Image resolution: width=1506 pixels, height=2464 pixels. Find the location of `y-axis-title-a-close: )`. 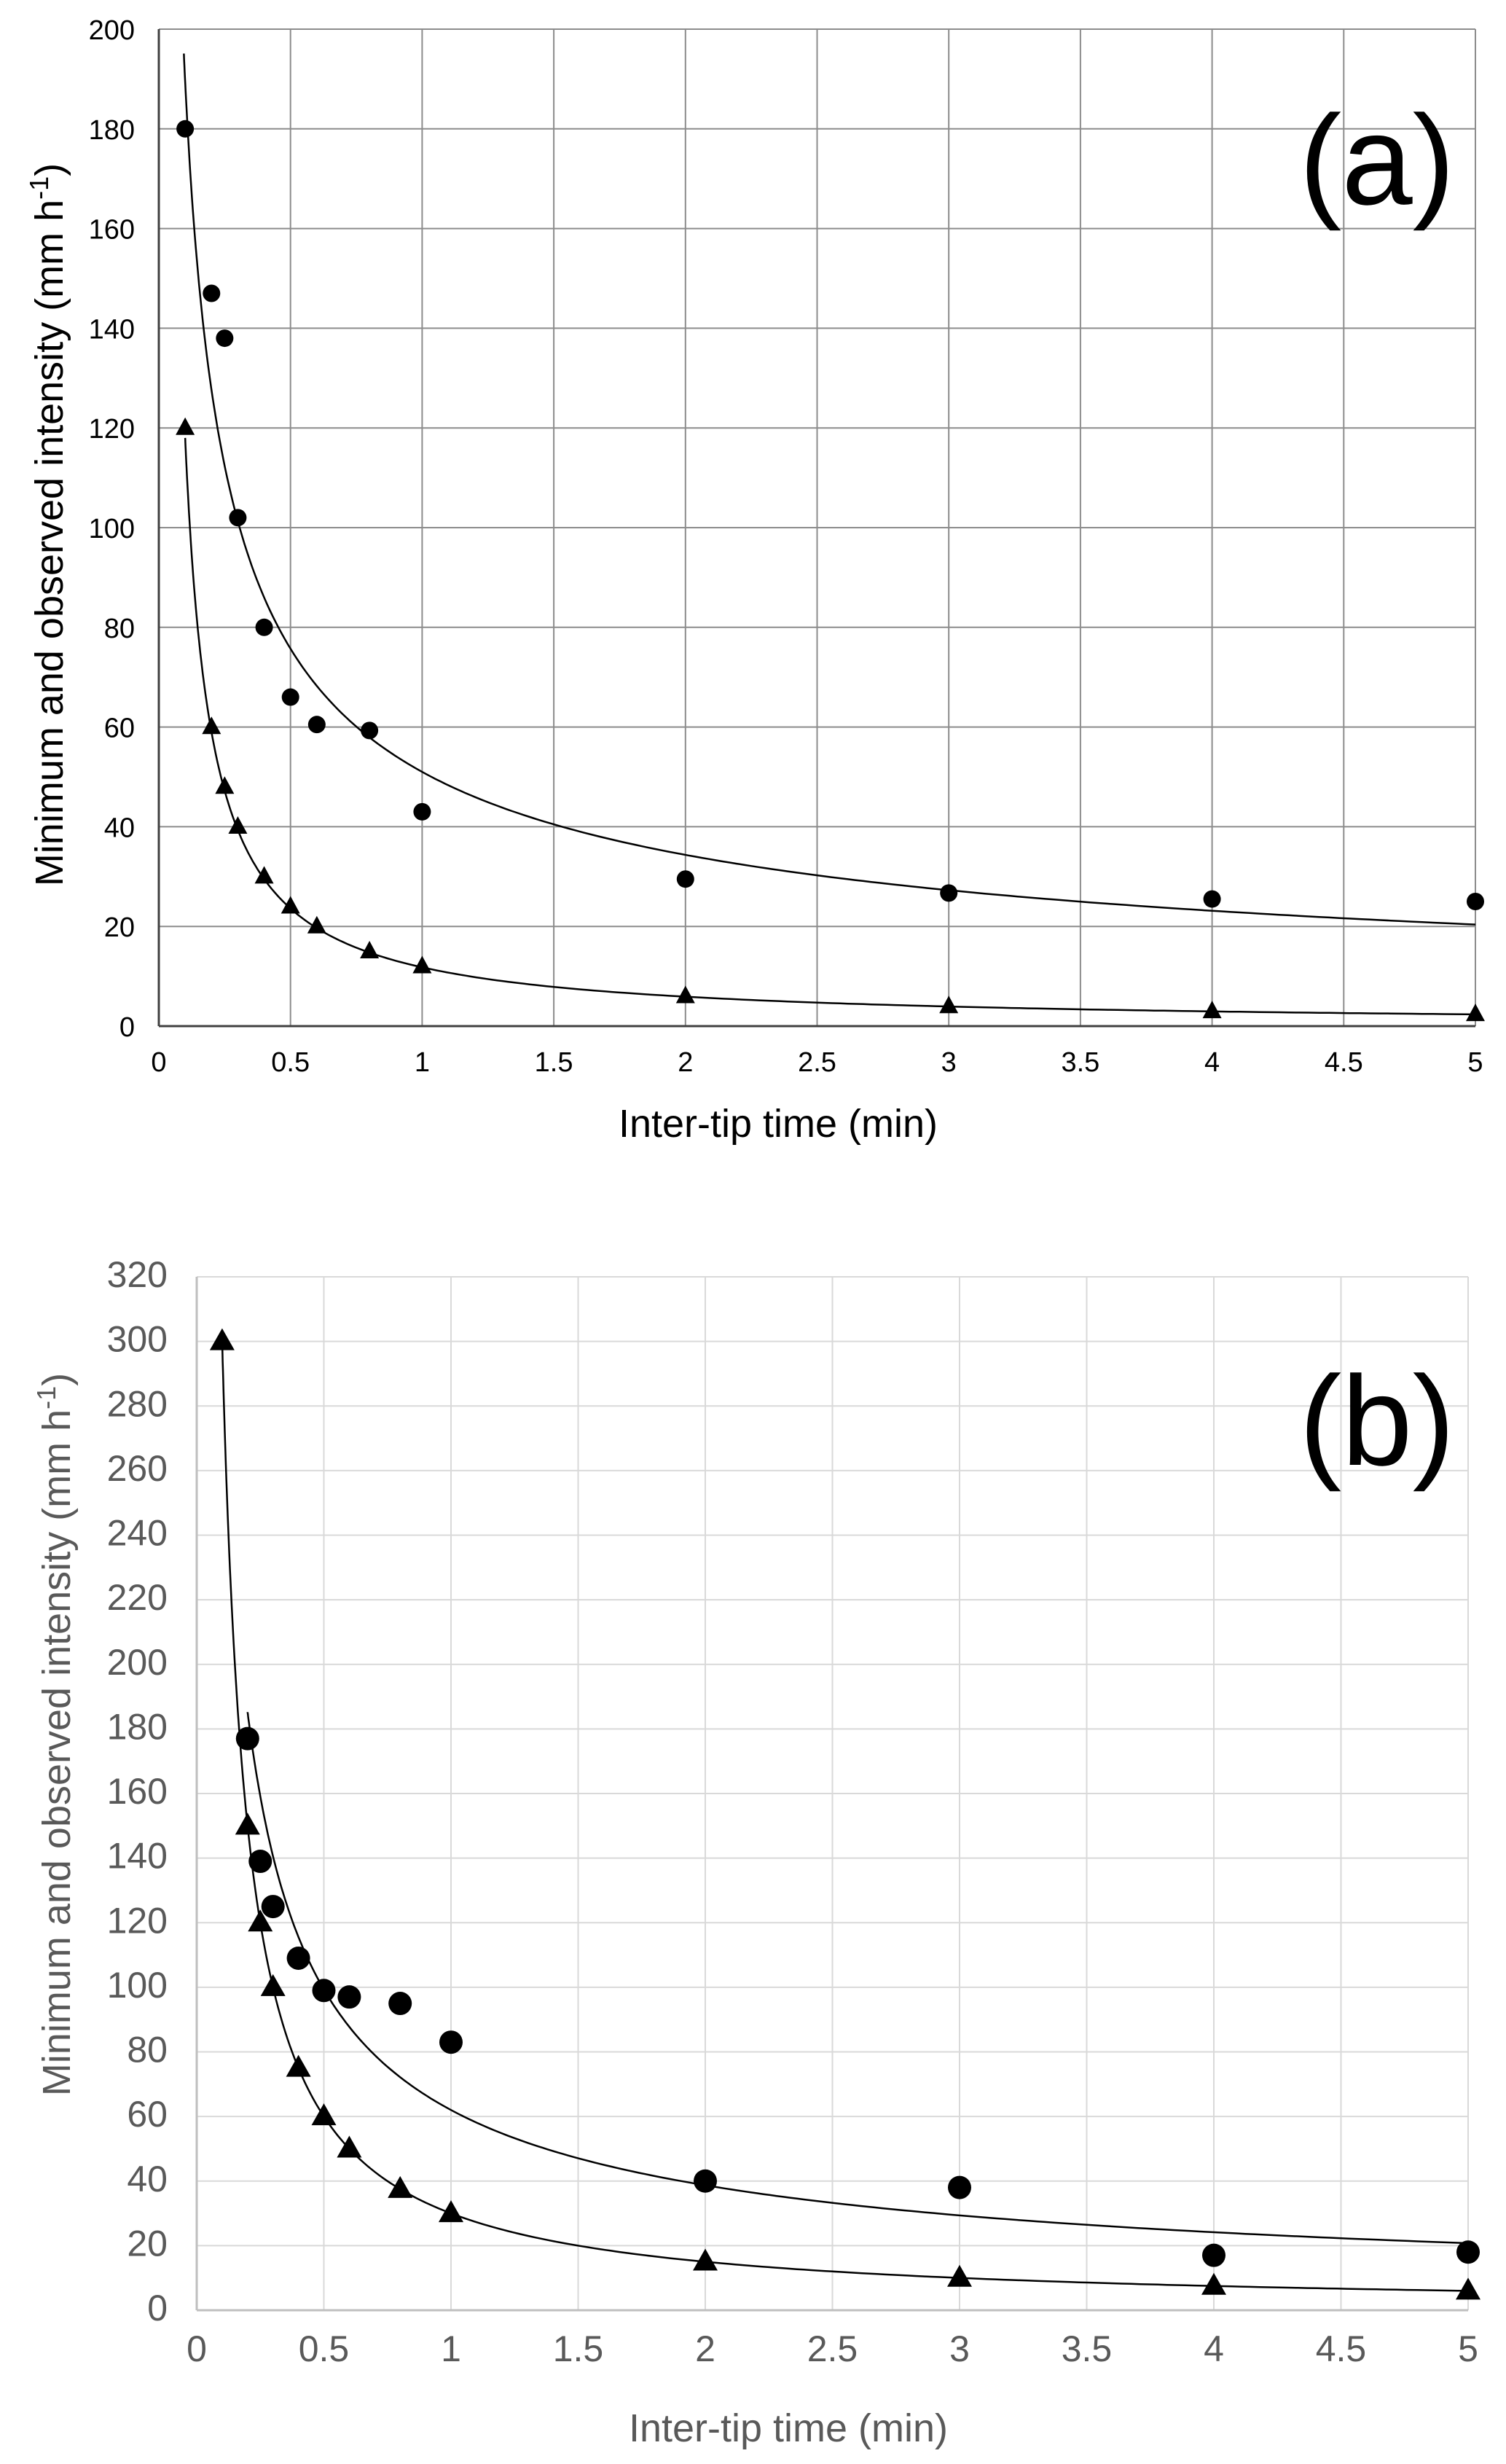

y-axis-title-a-close: ) is located at coordinates (49, 169).